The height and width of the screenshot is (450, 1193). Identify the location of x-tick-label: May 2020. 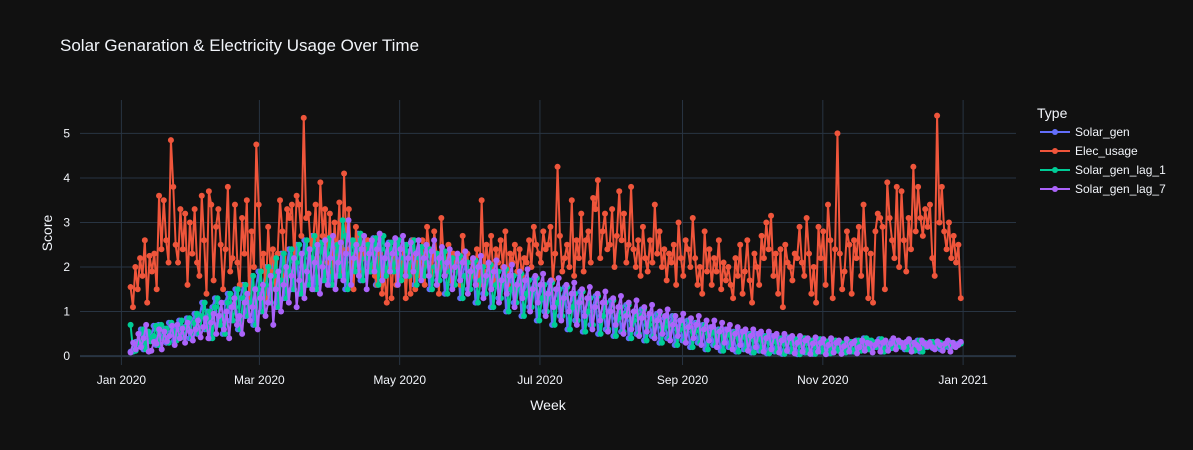
(399, 380).